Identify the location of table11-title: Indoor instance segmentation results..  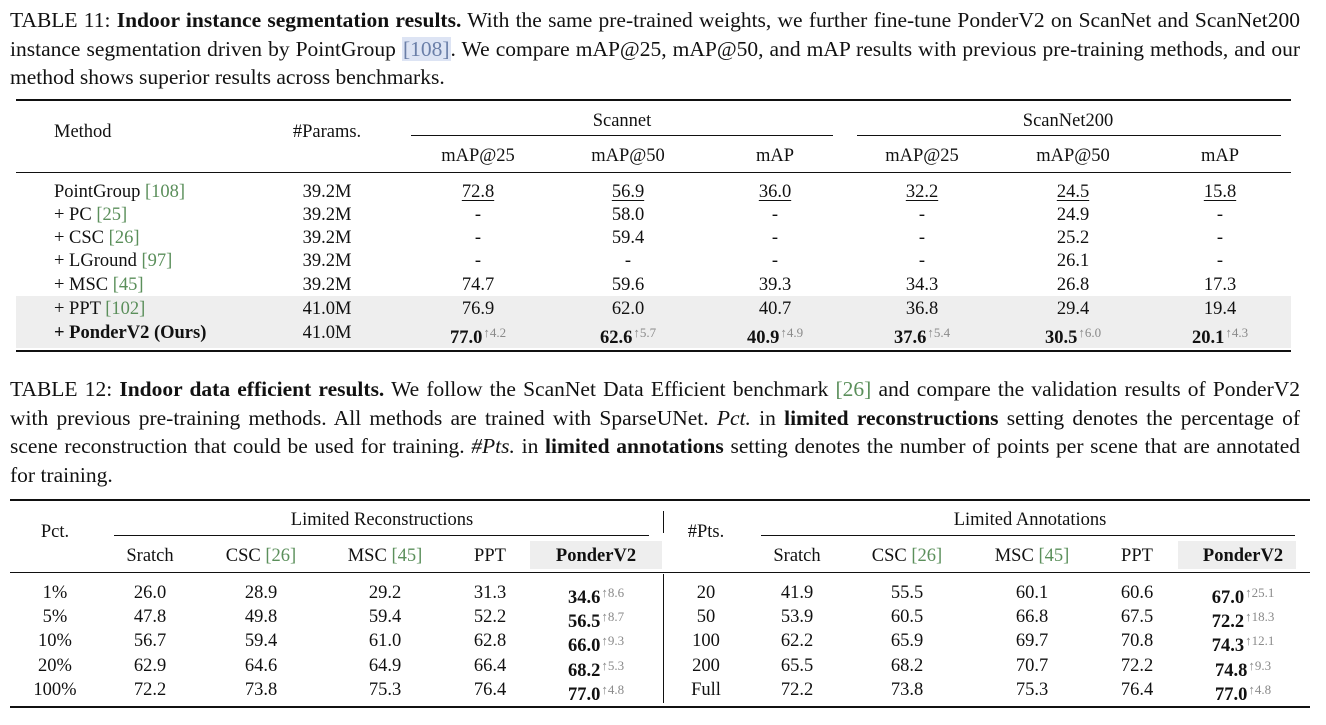
(289, 20).